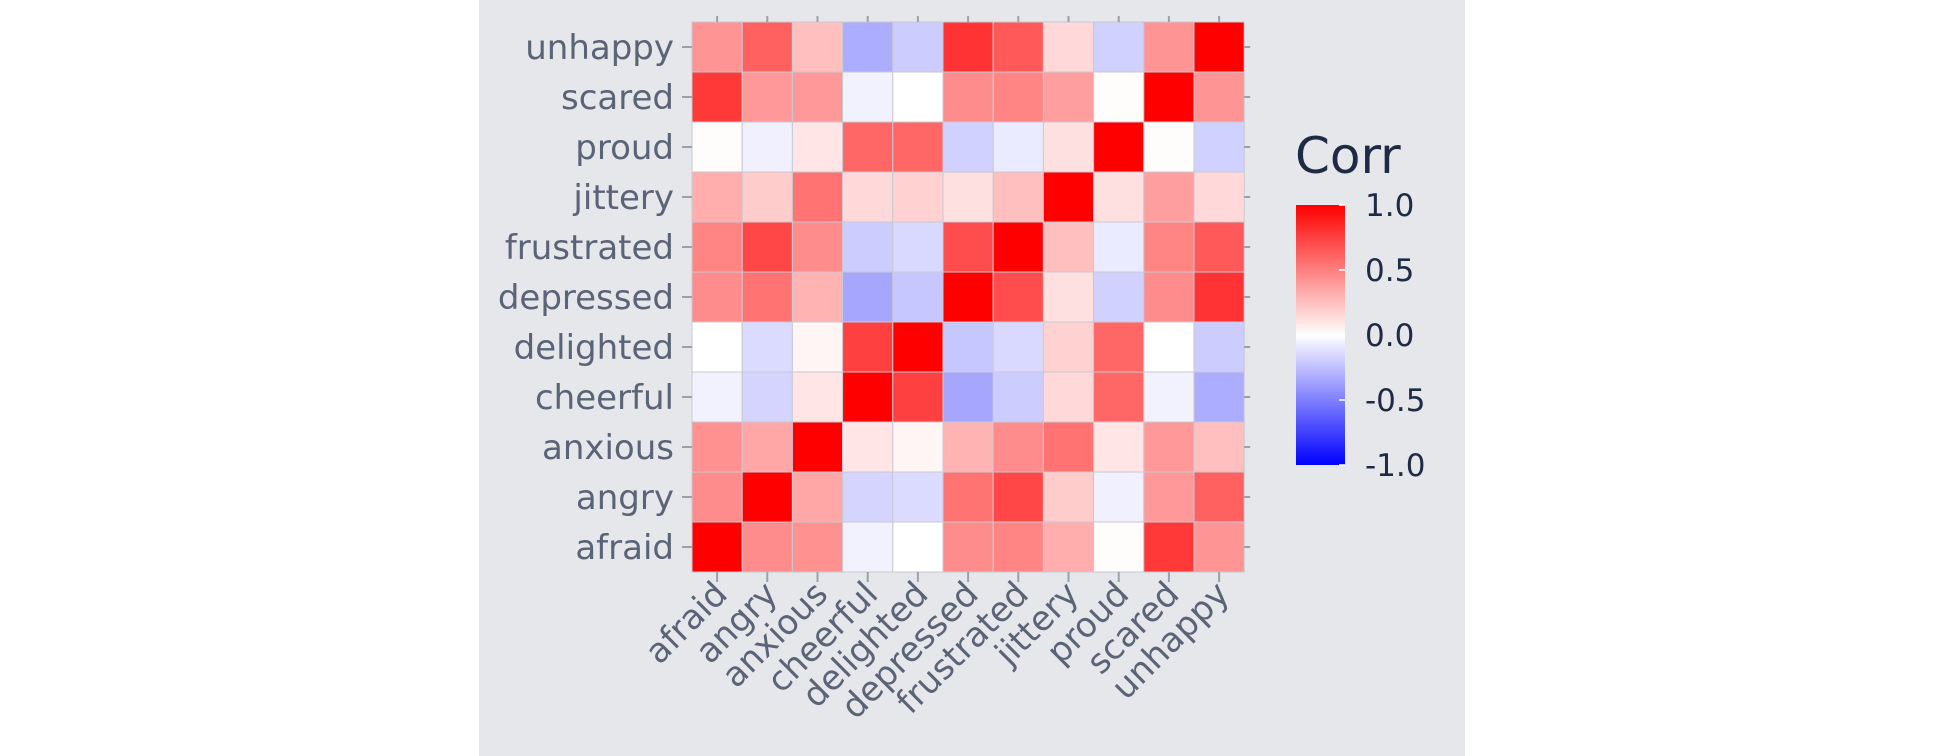 Image resolution: width=1944 pixels, height=756 pixels. What do you see at coordinates (589, 248) in the screenshot?
I see `y-tick-label: frustrated` at bounding box center [589, 248].